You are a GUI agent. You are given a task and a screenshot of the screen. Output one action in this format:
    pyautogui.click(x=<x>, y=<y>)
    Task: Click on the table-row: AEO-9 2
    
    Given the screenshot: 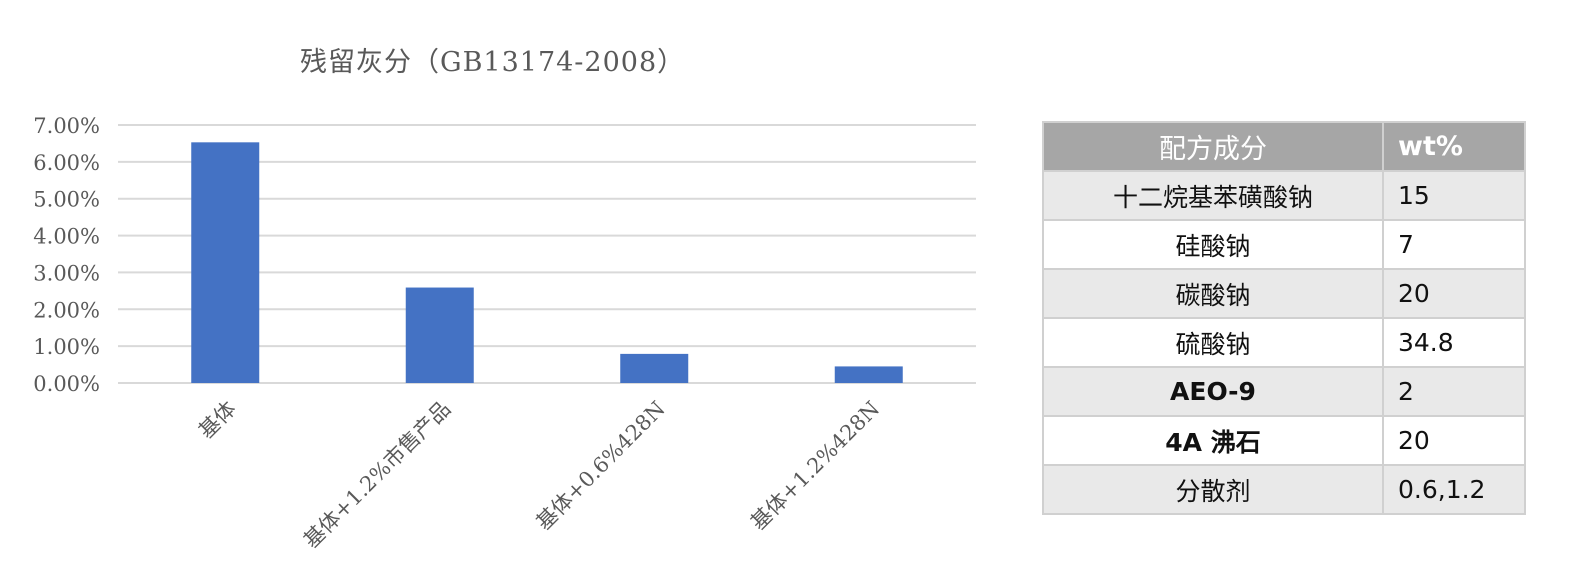 What is the action you would take?
    pyautogui.click(x=1284, y=391)
    